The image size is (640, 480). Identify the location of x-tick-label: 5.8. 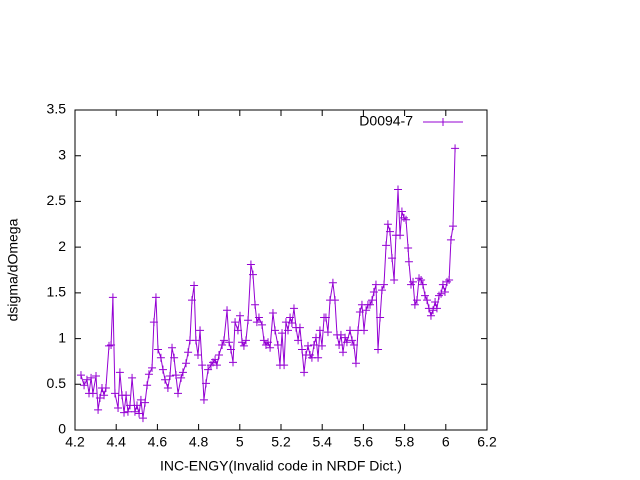
(405, 442).